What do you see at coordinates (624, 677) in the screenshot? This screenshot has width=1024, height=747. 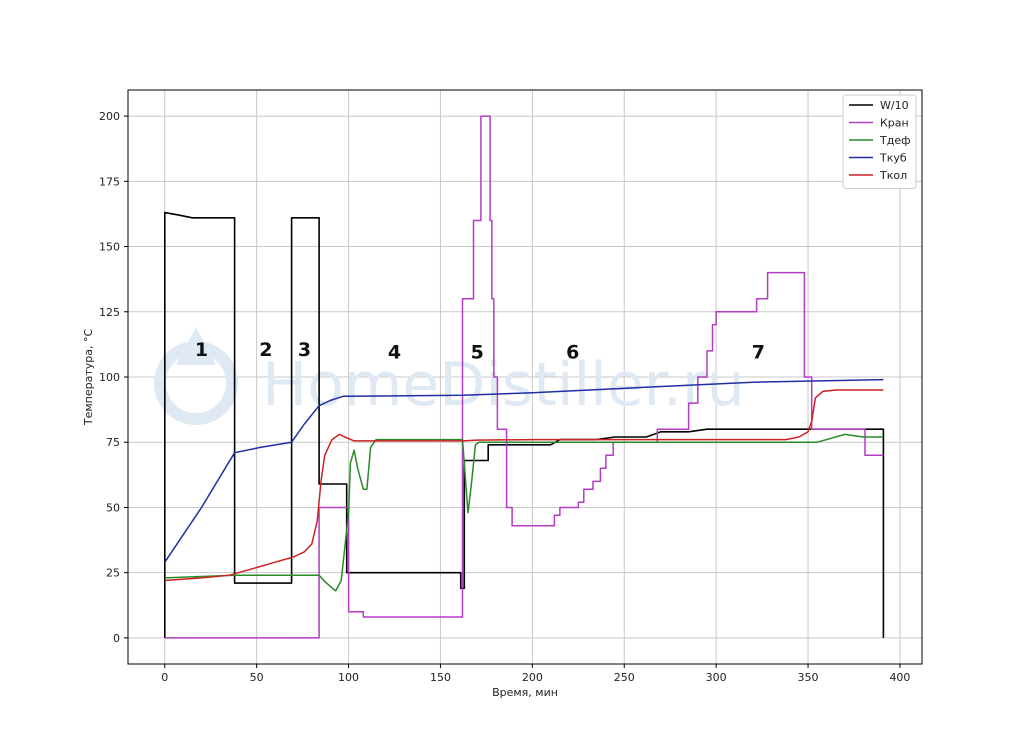 I see `x-tick-label: 250` at bounding box center [624, 677].